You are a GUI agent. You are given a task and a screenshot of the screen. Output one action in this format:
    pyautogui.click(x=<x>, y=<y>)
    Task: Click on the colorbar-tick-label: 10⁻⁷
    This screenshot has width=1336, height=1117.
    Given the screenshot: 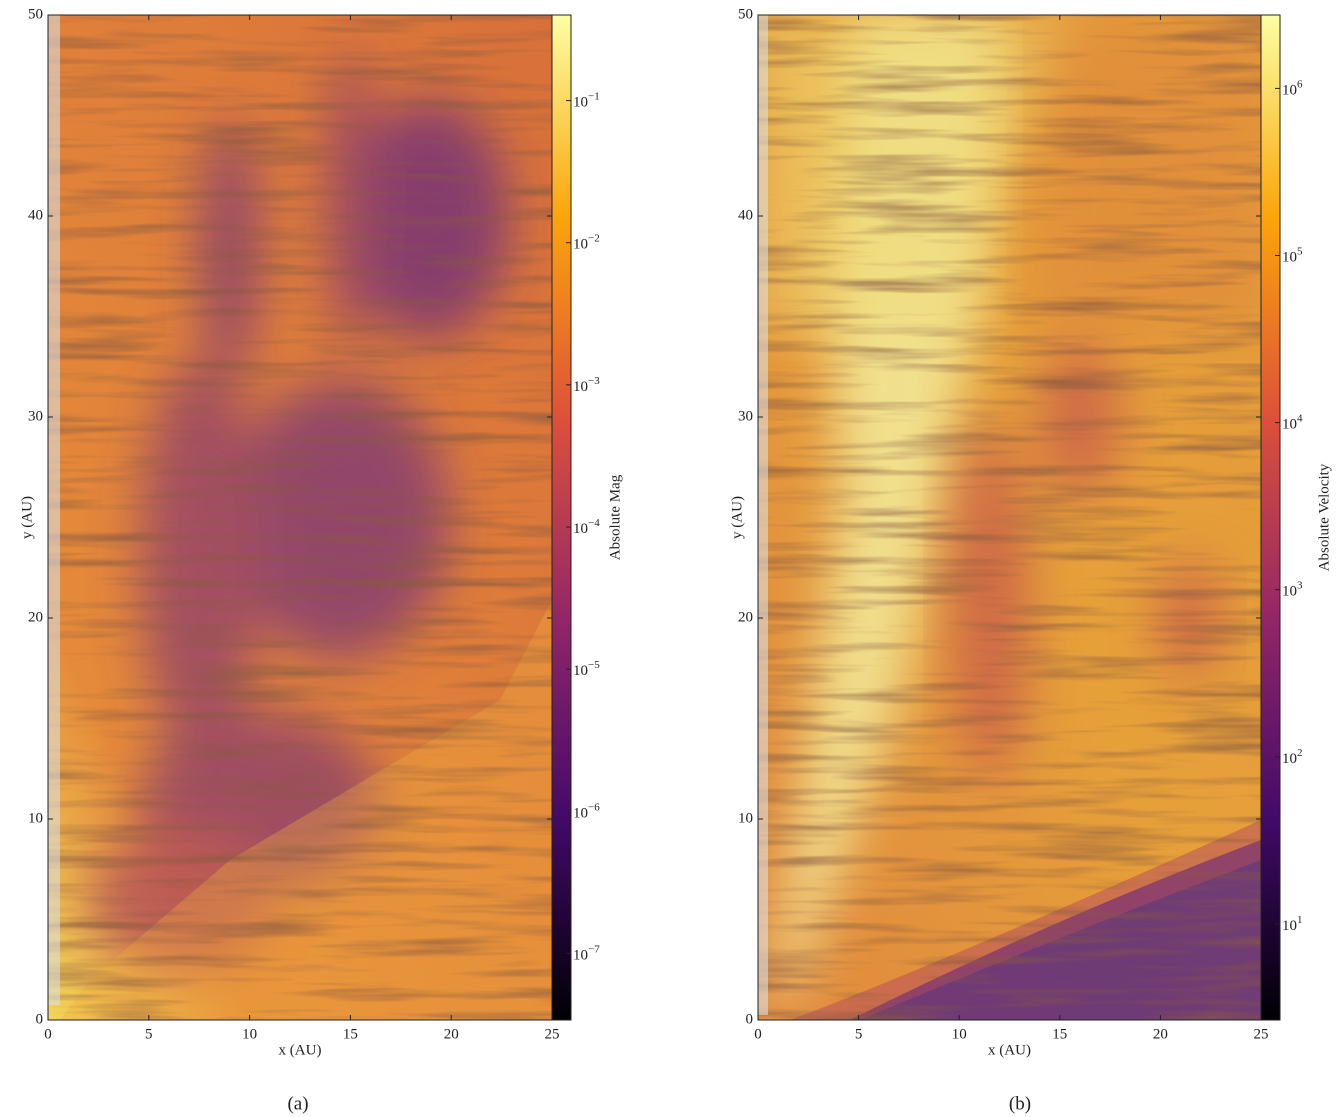 What is the action you would take?
    pyautogui.click(x=586, y=953)
    